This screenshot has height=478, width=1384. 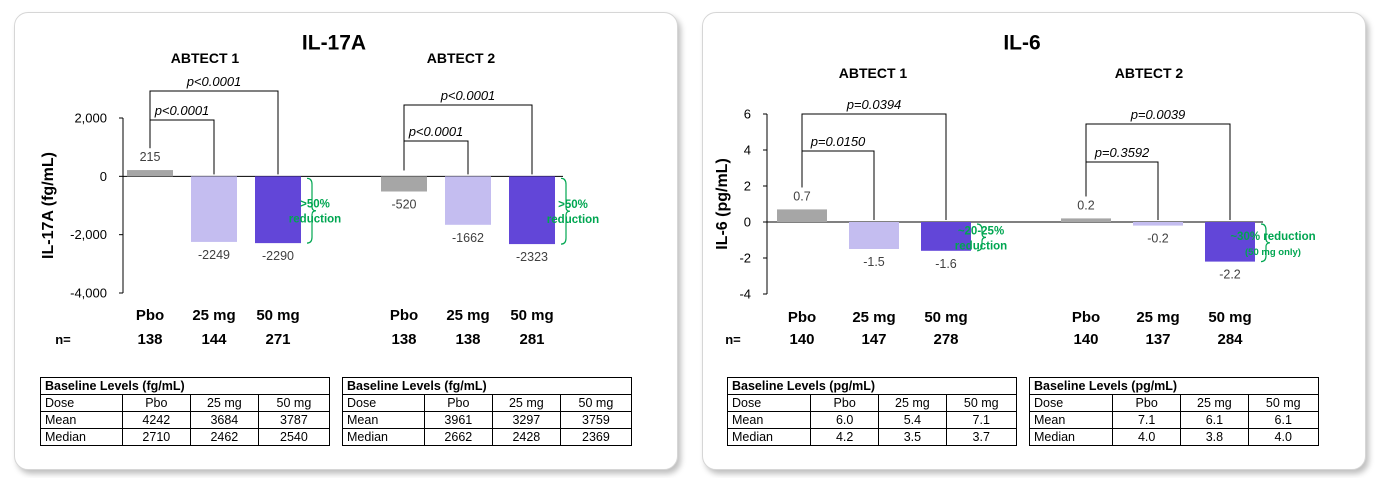 I want to click on table-row: Mean 7.1 6.1 6.1, so click(x=1173, y=420).